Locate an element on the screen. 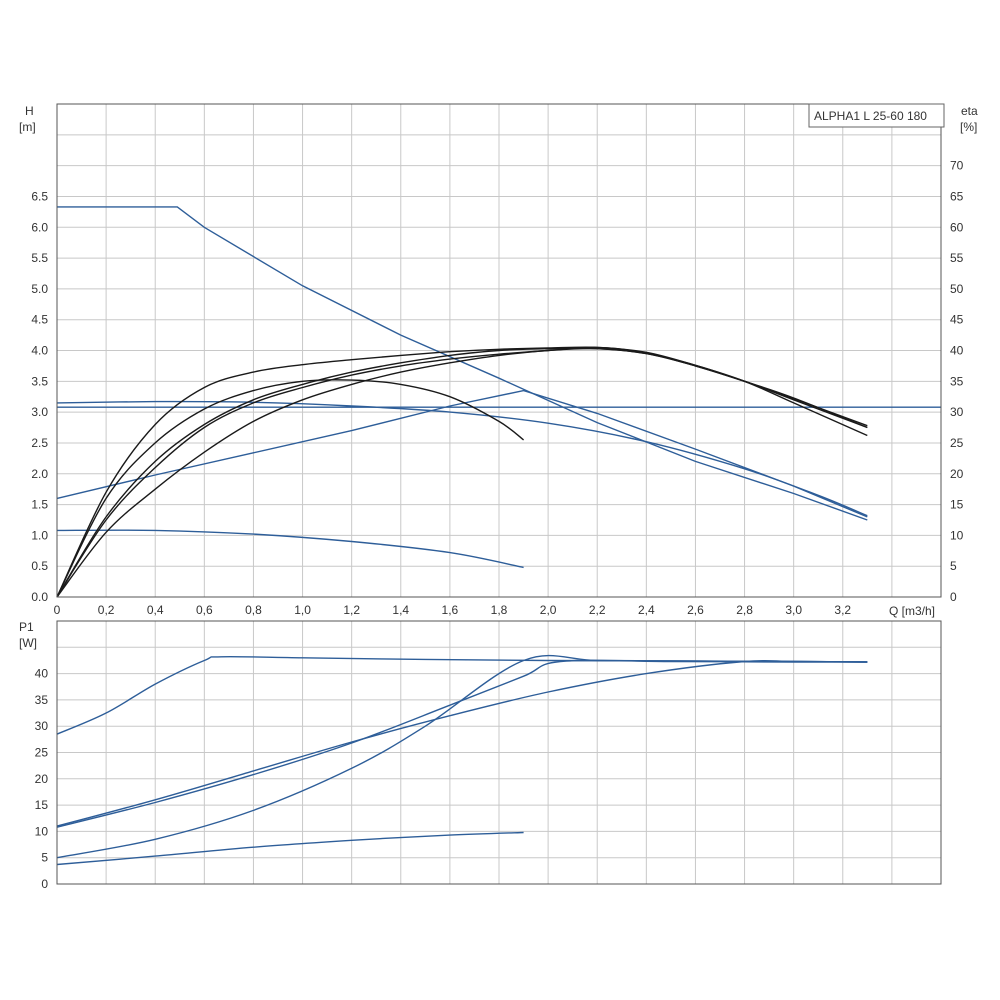 Image resolution: width=1000 pixels, height=1000 pixels. efficiency-axis-ticks: 0 5 10 15 20 25 30 35 40 45 50 55 60 65 70 is located at coordinates (957, 381).